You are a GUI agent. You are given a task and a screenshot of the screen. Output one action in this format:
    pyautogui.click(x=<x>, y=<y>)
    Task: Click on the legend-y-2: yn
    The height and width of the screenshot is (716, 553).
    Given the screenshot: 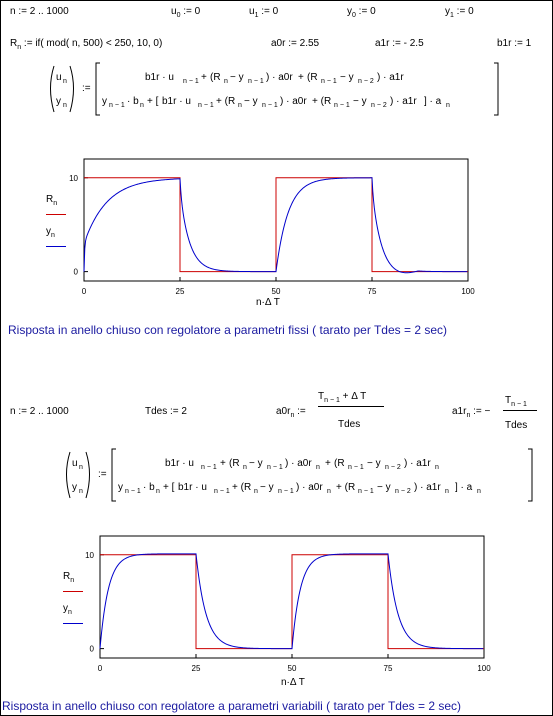 What is the action you would take?
    pyautogui.click(x=67, y=609)
    